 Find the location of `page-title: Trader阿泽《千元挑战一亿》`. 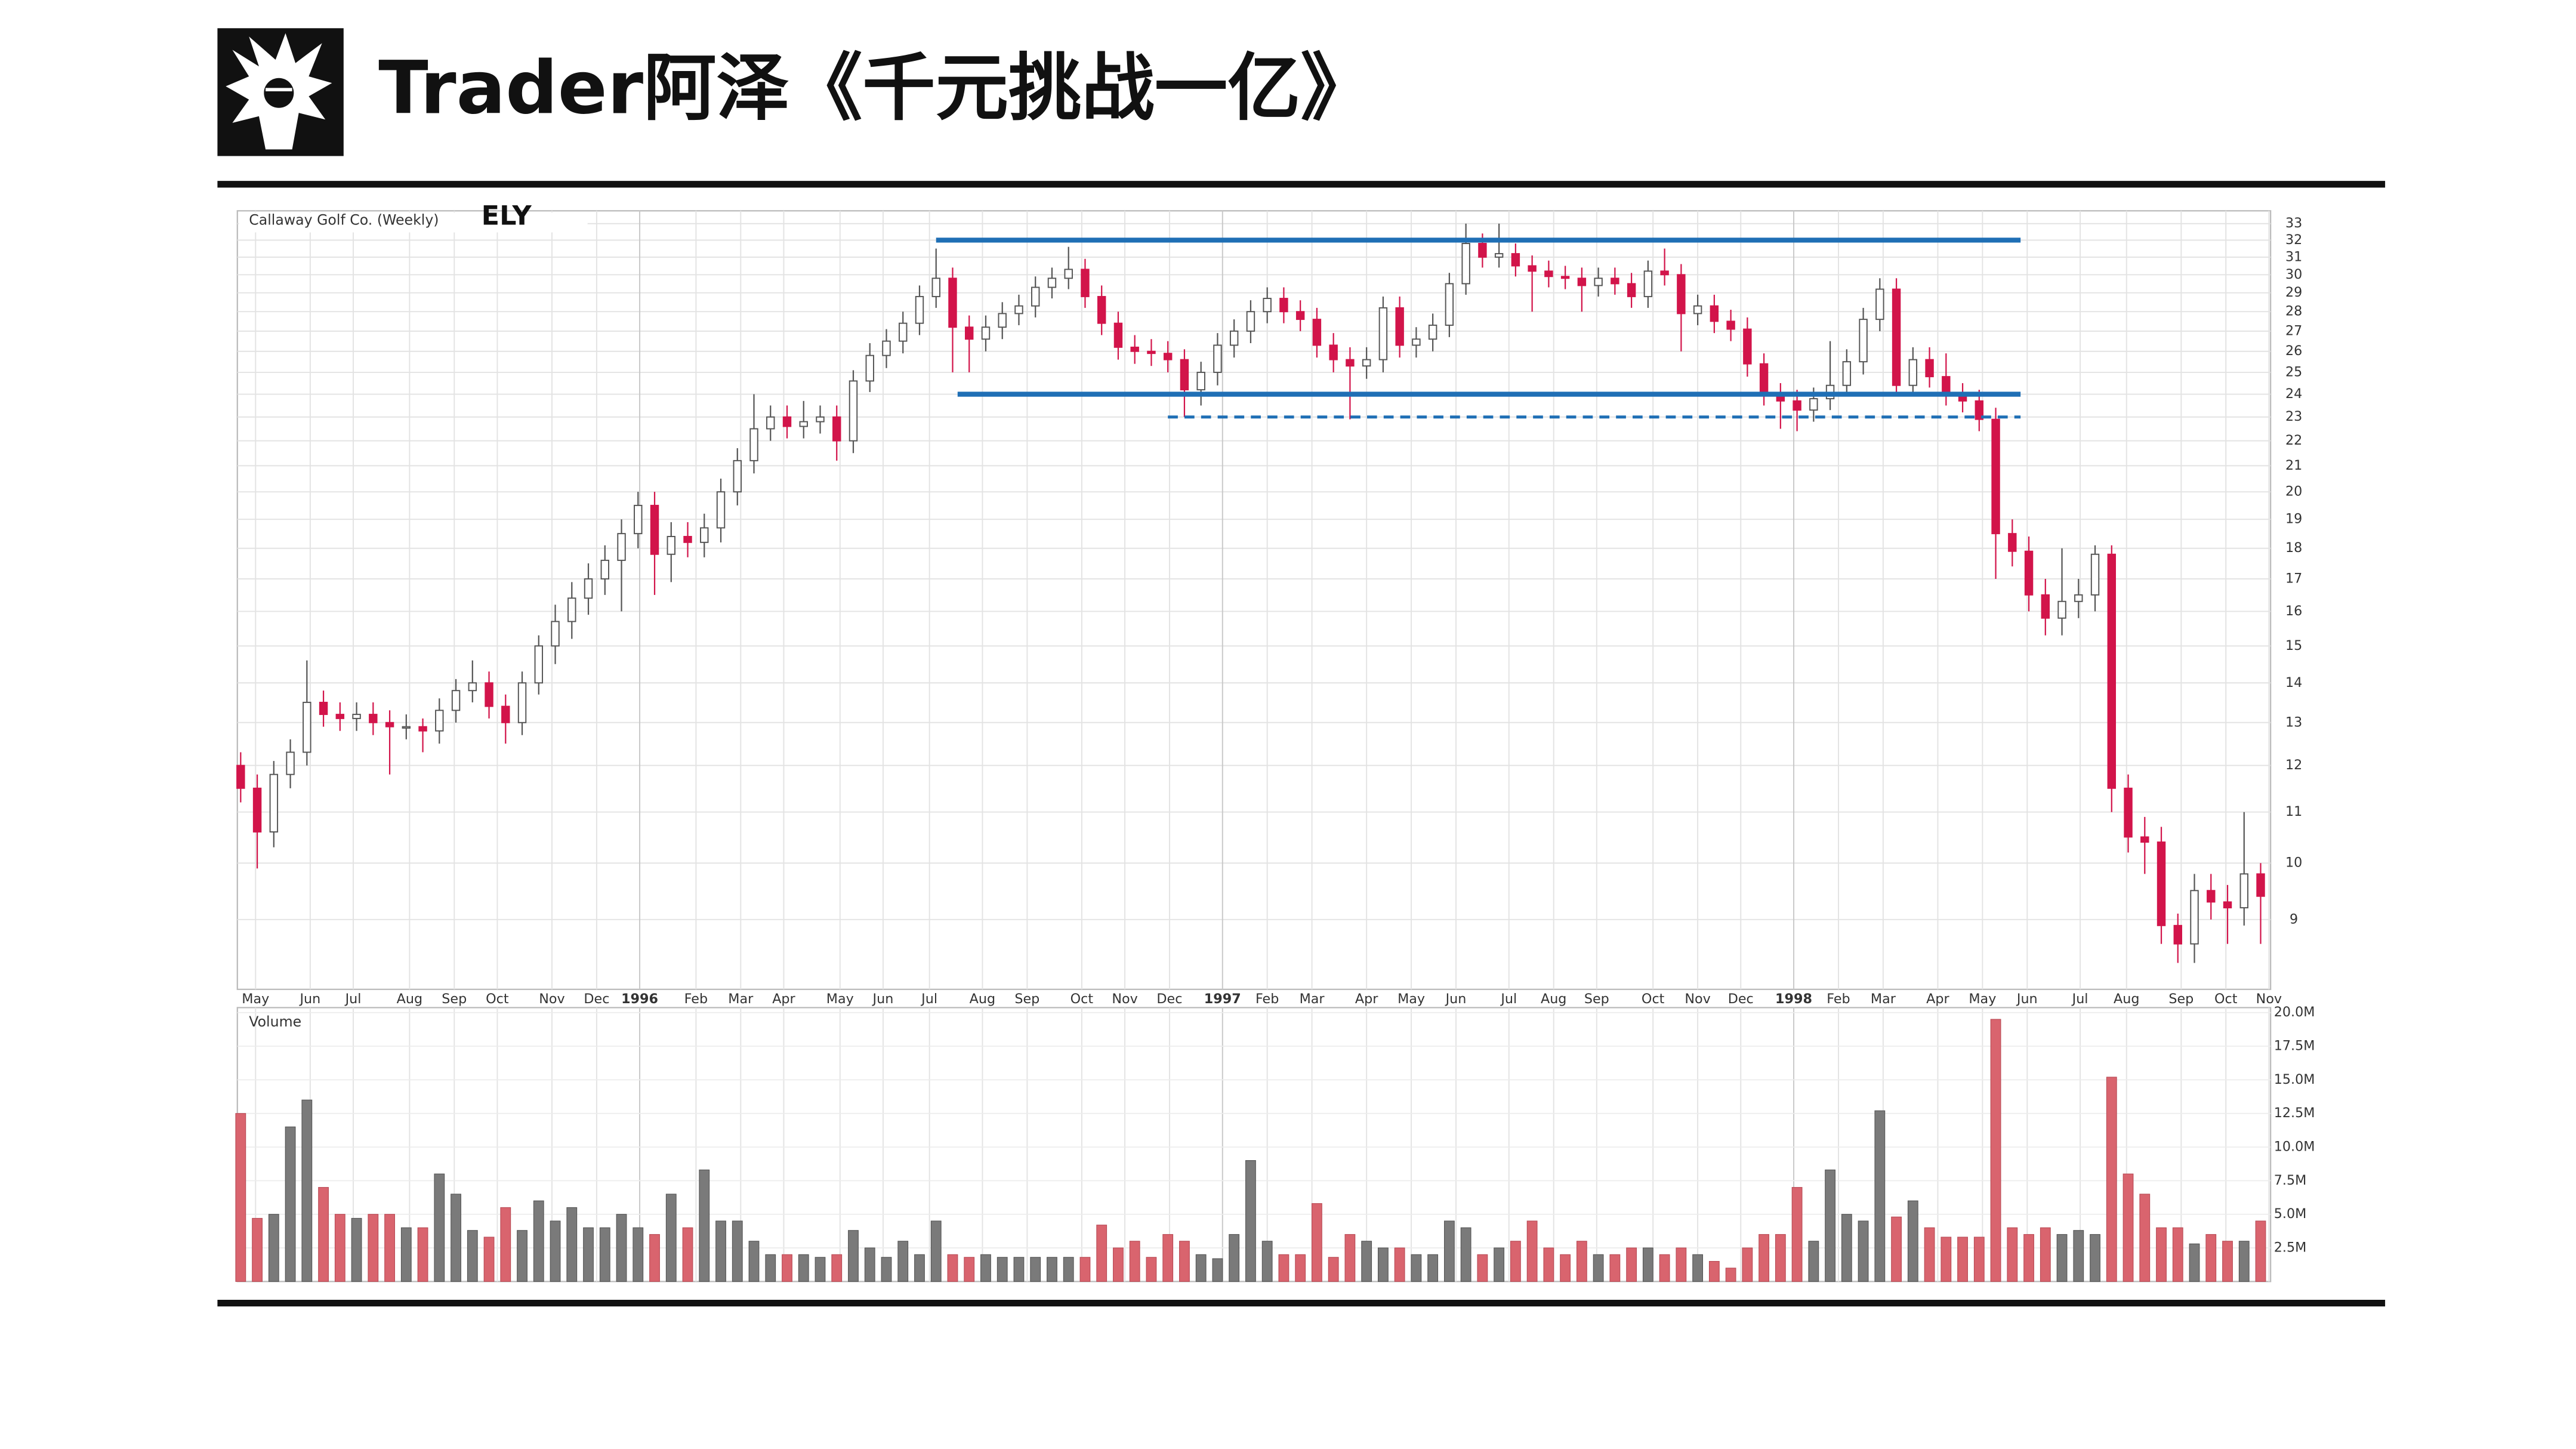

page-title: Trader阿泽《千元挑战一亿》 is located at coordinates (876, 87).